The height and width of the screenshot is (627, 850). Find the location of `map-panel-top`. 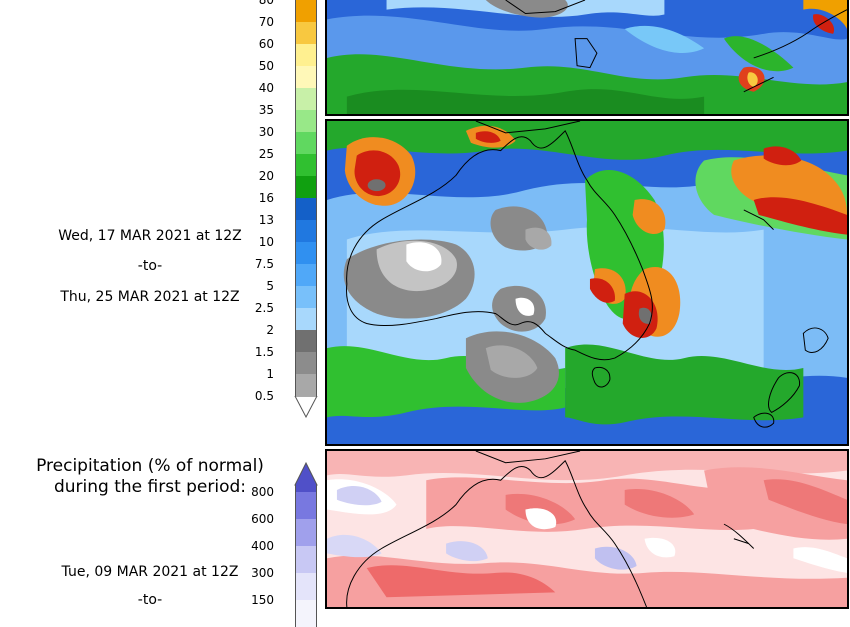

map-panel-top is located at coordinates (587, 58).